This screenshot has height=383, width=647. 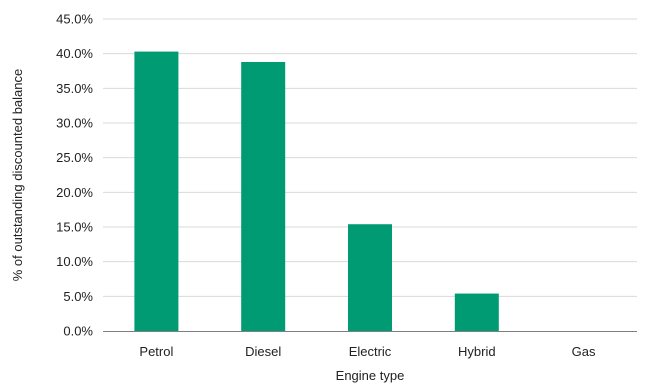 I want to click on bar-hybrid, so click(x=476, y=312).